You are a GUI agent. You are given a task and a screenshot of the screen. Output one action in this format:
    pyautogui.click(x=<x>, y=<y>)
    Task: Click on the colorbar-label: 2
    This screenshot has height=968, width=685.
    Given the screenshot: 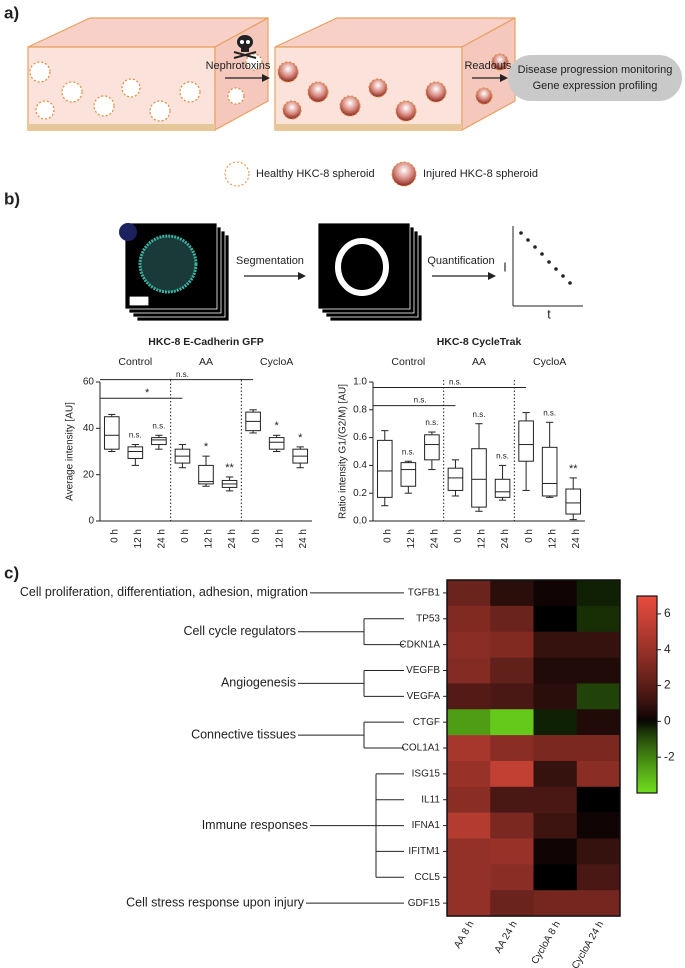 What is the action you would take?
    pyautogui.click(x=667, y=685)
    